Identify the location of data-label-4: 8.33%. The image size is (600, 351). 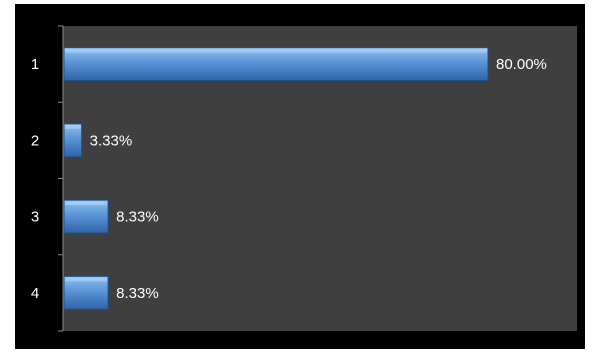
(137, 293).